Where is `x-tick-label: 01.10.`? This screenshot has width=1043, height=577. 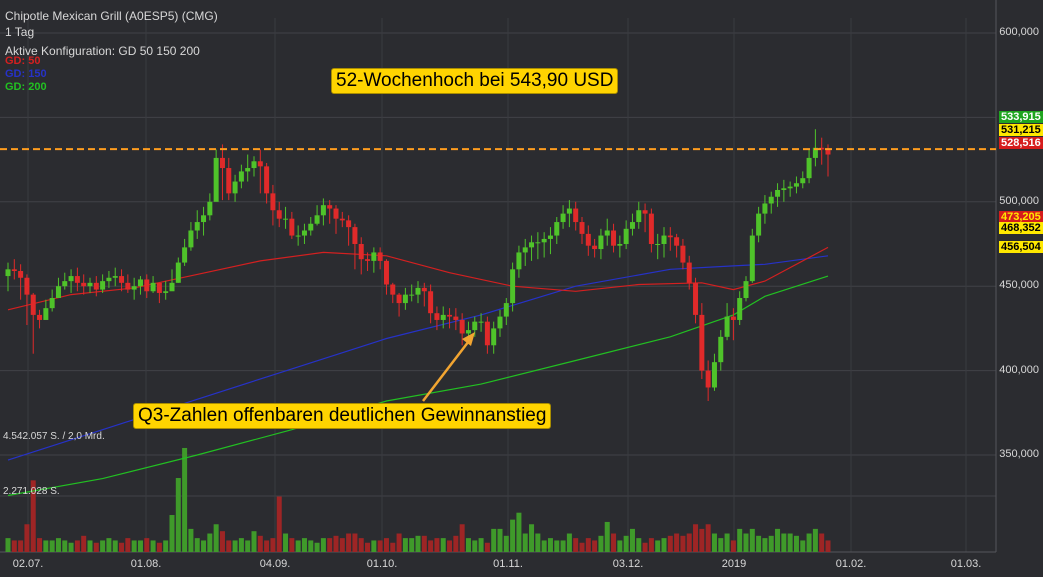
x-tick-label: 01.10. is located at coordinates (382, 564).